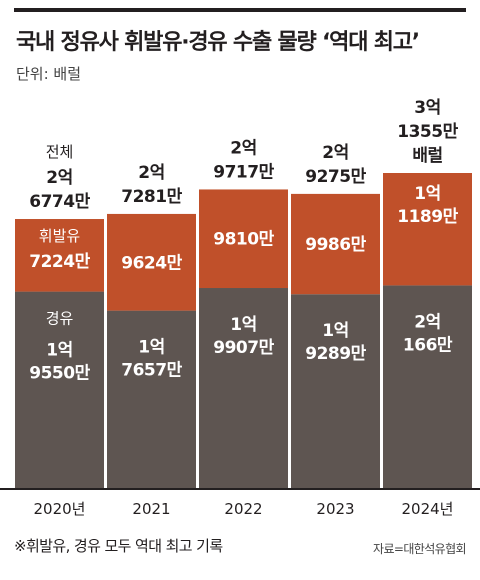 The height and width of the screenshot is (580, 480). What do you see at coordinates (59, 262) in the screenshot?
I see `data-label-gasoline: 7224만` at bounding box center [59, 262].